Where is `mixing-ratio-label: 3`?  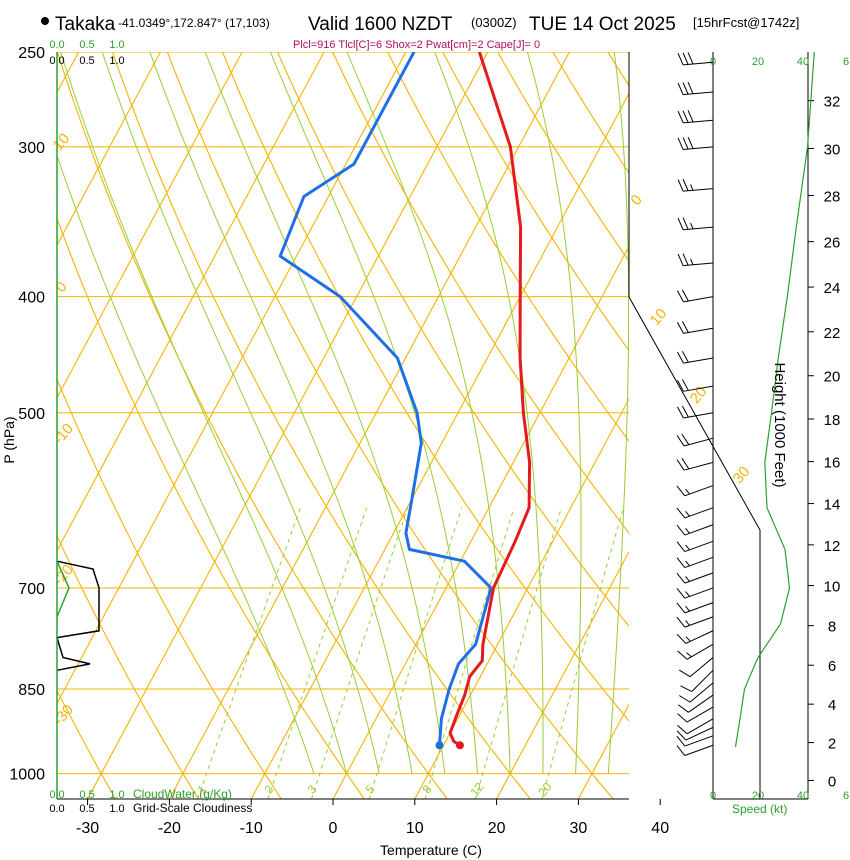 mixing-ratio-label: 3 is located at coordinates (311, 789).